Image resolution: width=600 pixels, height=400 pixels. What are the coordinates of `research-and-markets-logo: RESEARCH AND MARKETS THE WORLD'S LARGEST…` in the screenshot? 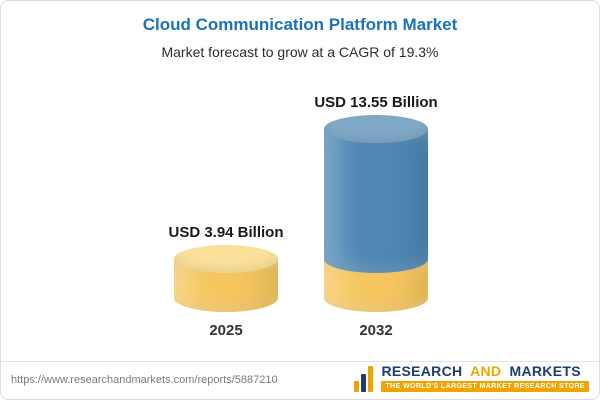 It's located at (471, 377).